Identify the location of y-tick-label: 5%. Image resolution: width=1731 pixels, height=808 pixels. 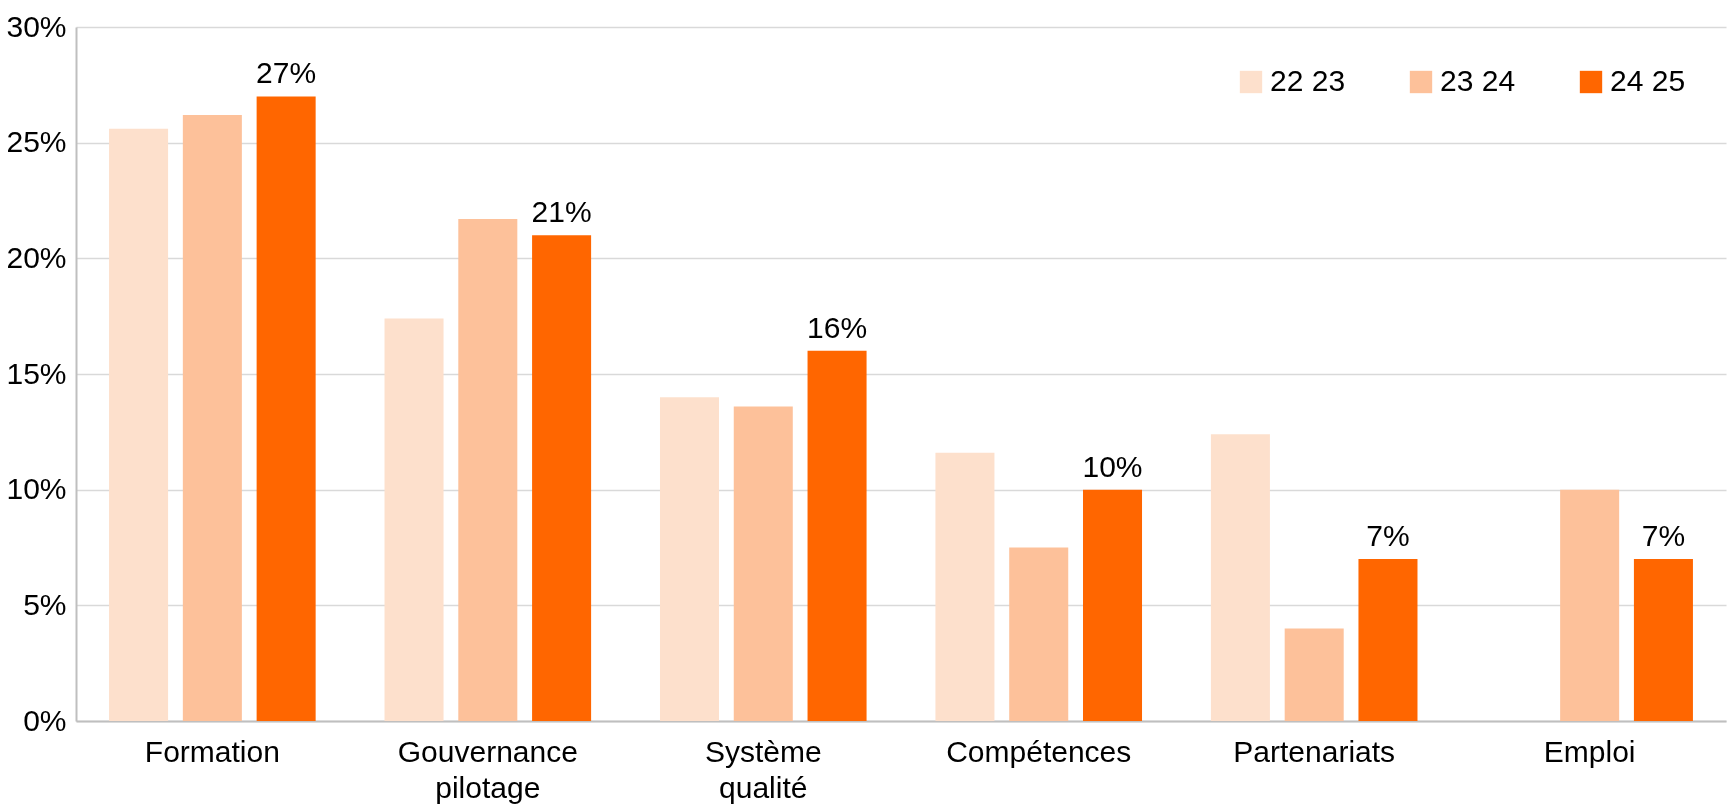
(45, 604).